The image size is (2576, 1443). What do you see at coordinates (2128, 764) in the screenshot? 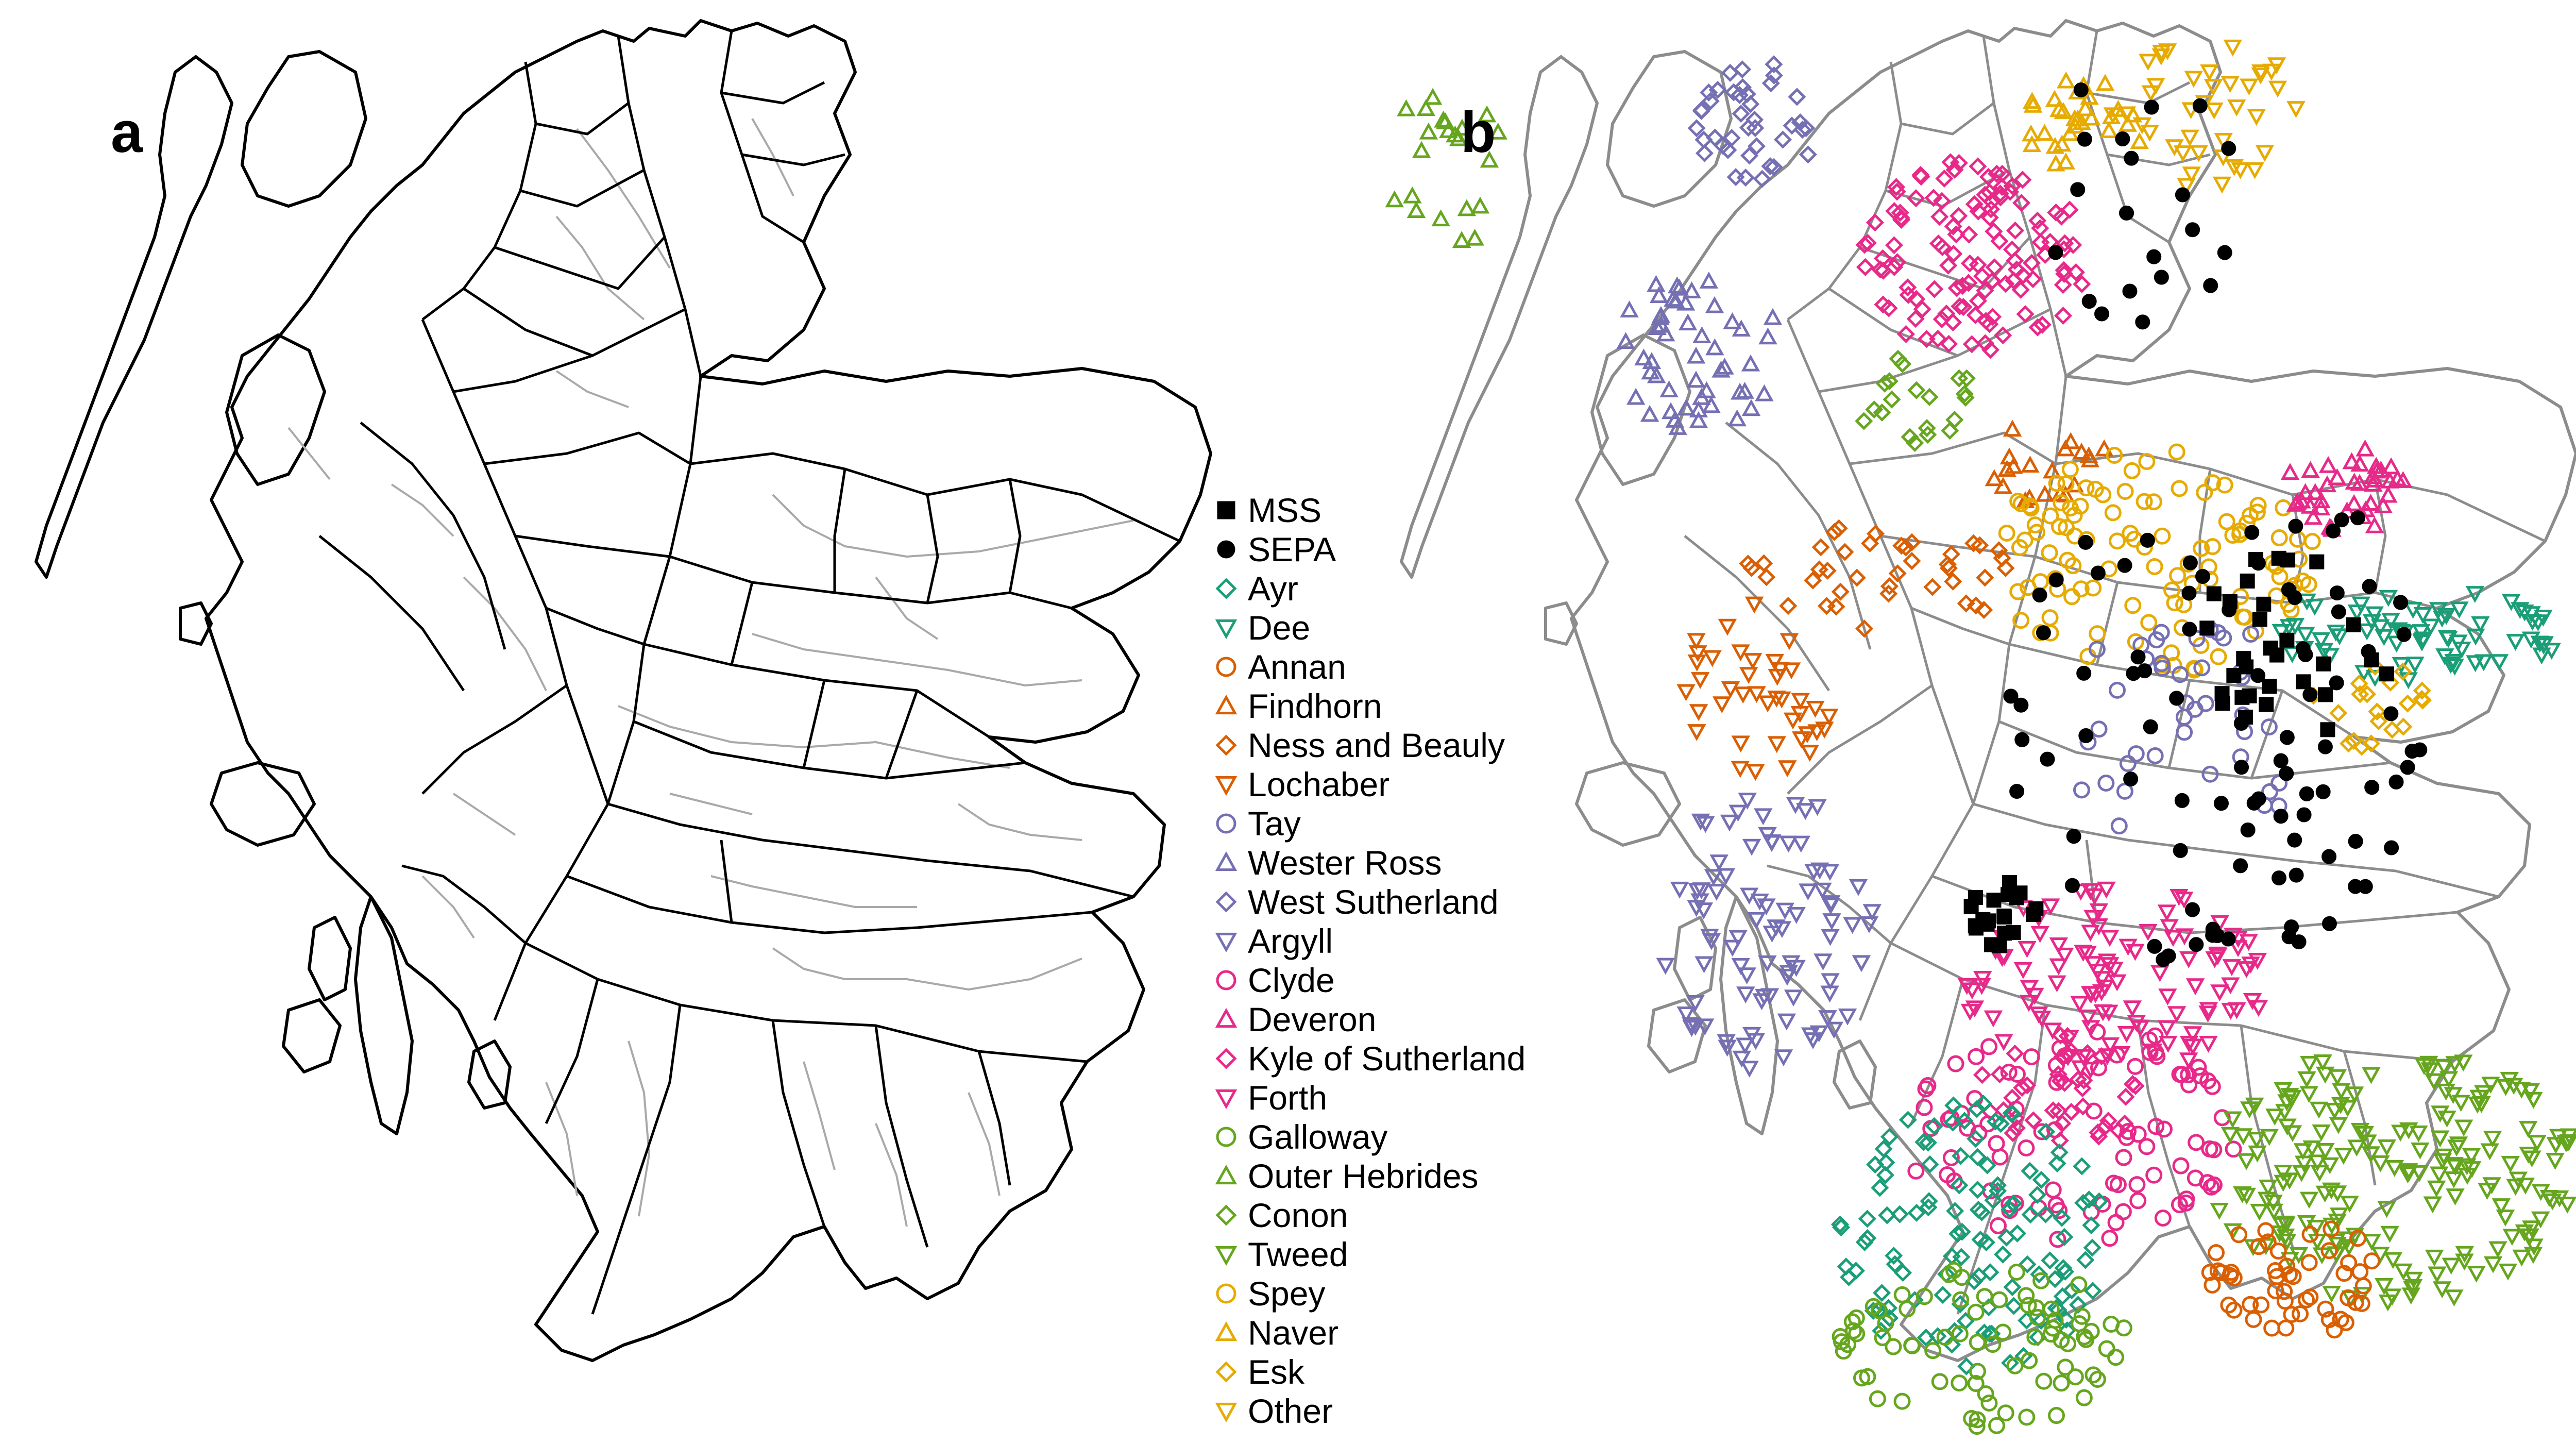
I see `site-marker-tay` at bounding box center [2128, 764].